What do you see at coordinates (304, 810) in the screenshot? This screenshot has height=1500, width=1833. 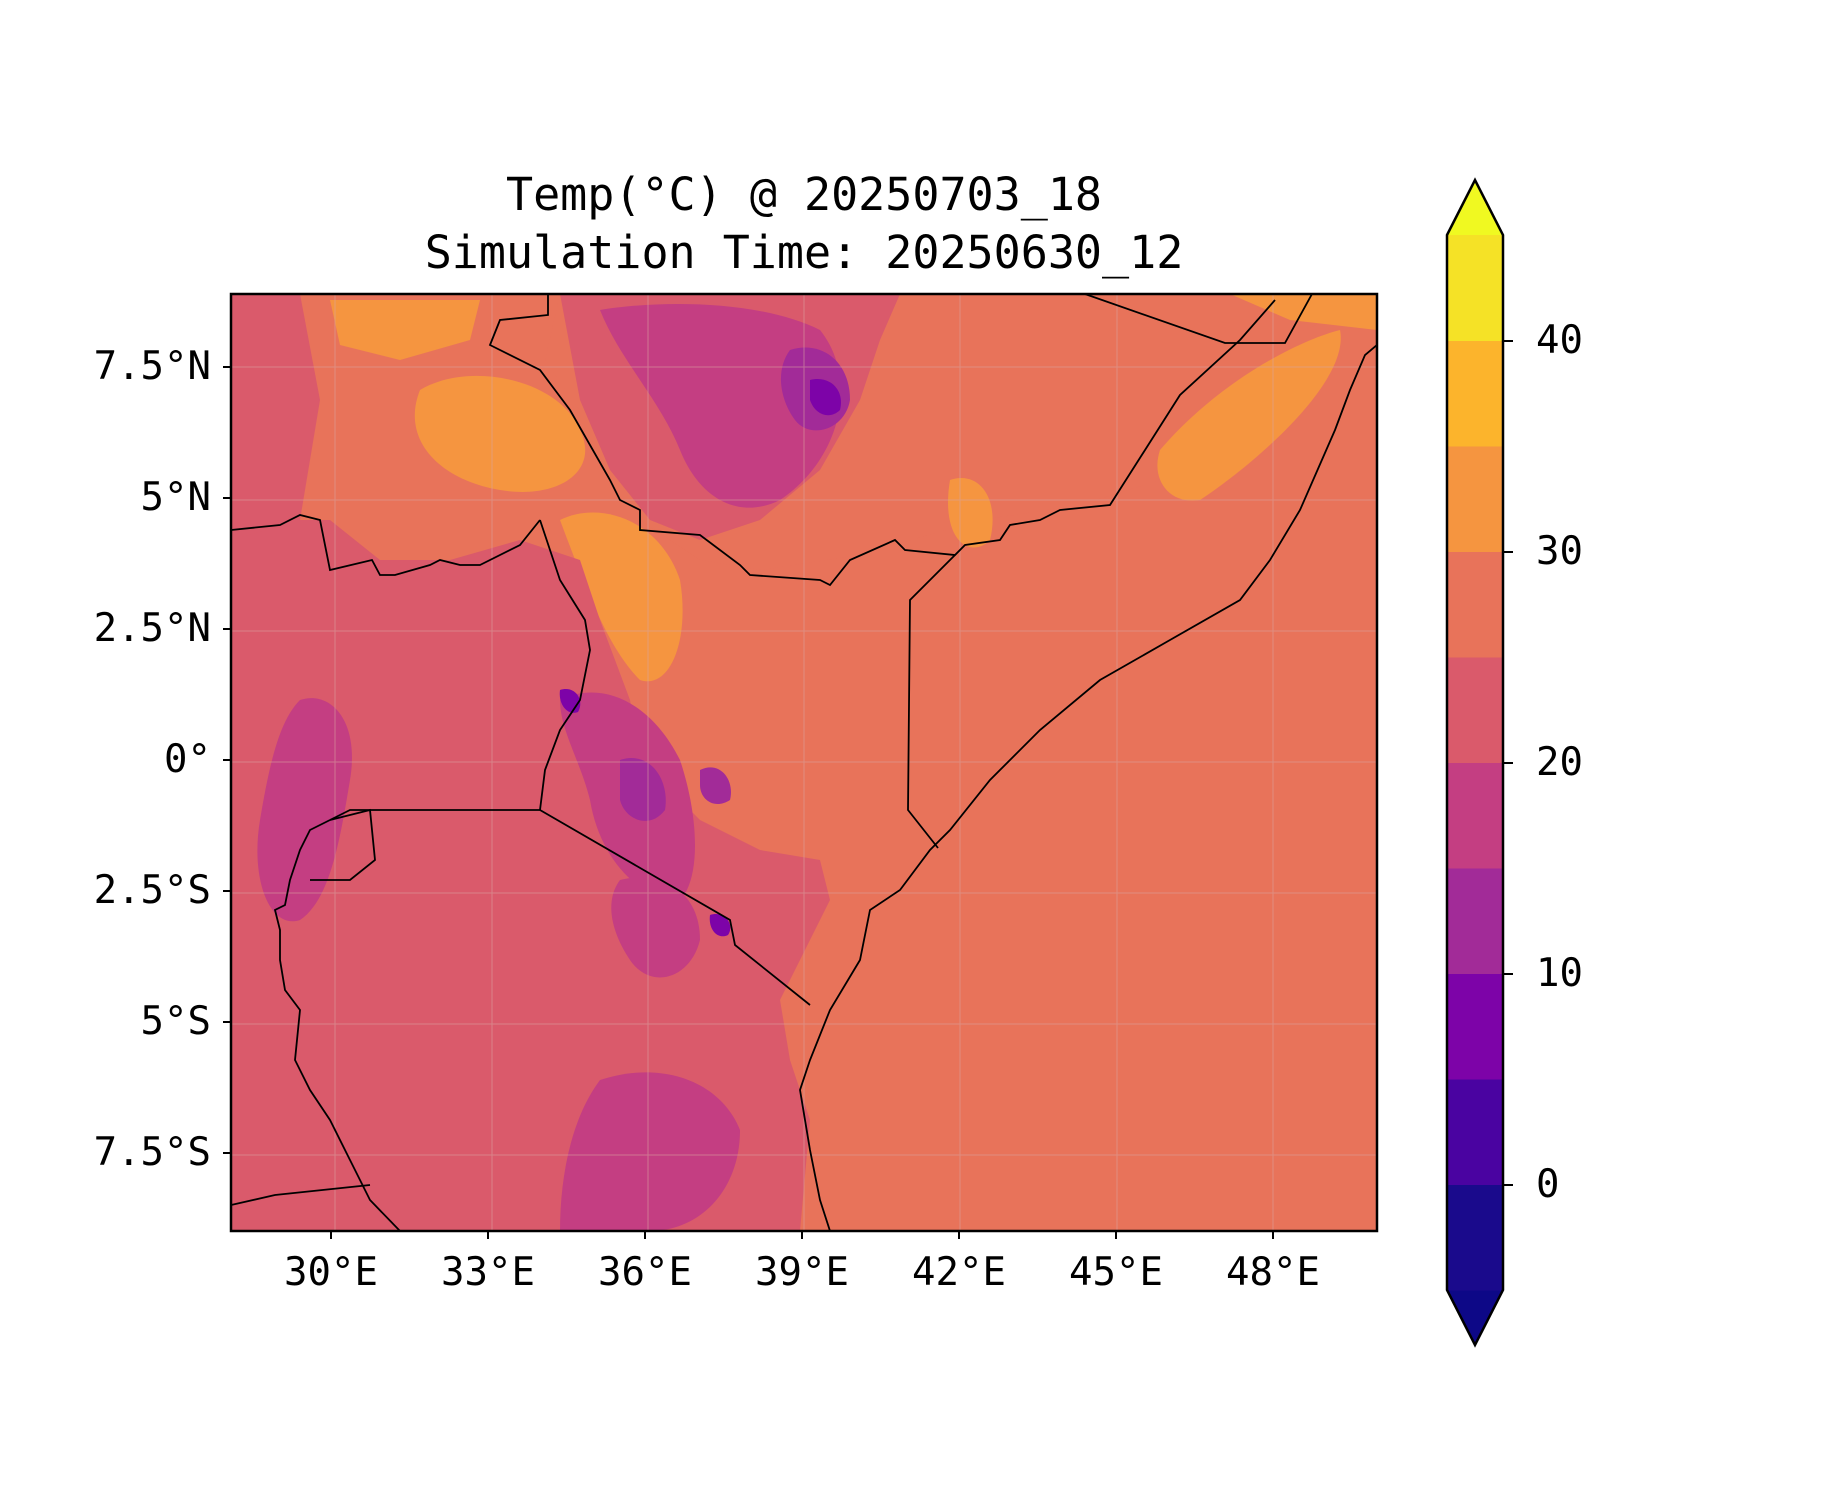 I see `cool-core-rift` at bounding box center [304, 810].